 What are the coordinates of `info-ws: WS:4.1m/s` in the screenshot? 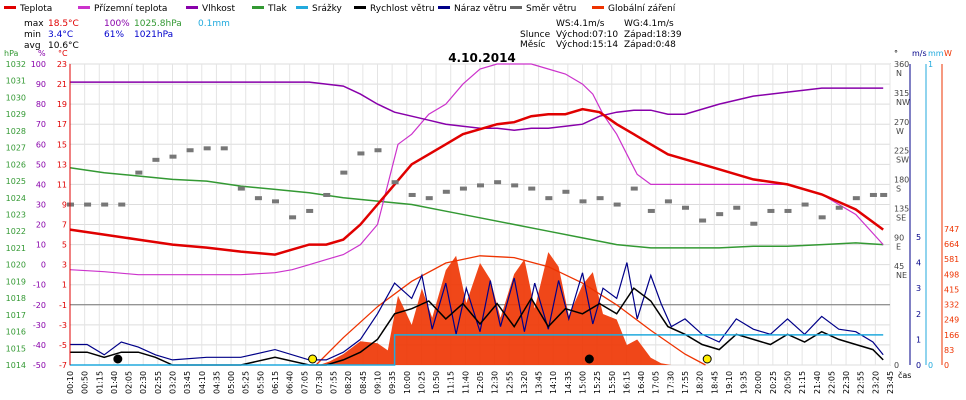 It's located at (580, 24).